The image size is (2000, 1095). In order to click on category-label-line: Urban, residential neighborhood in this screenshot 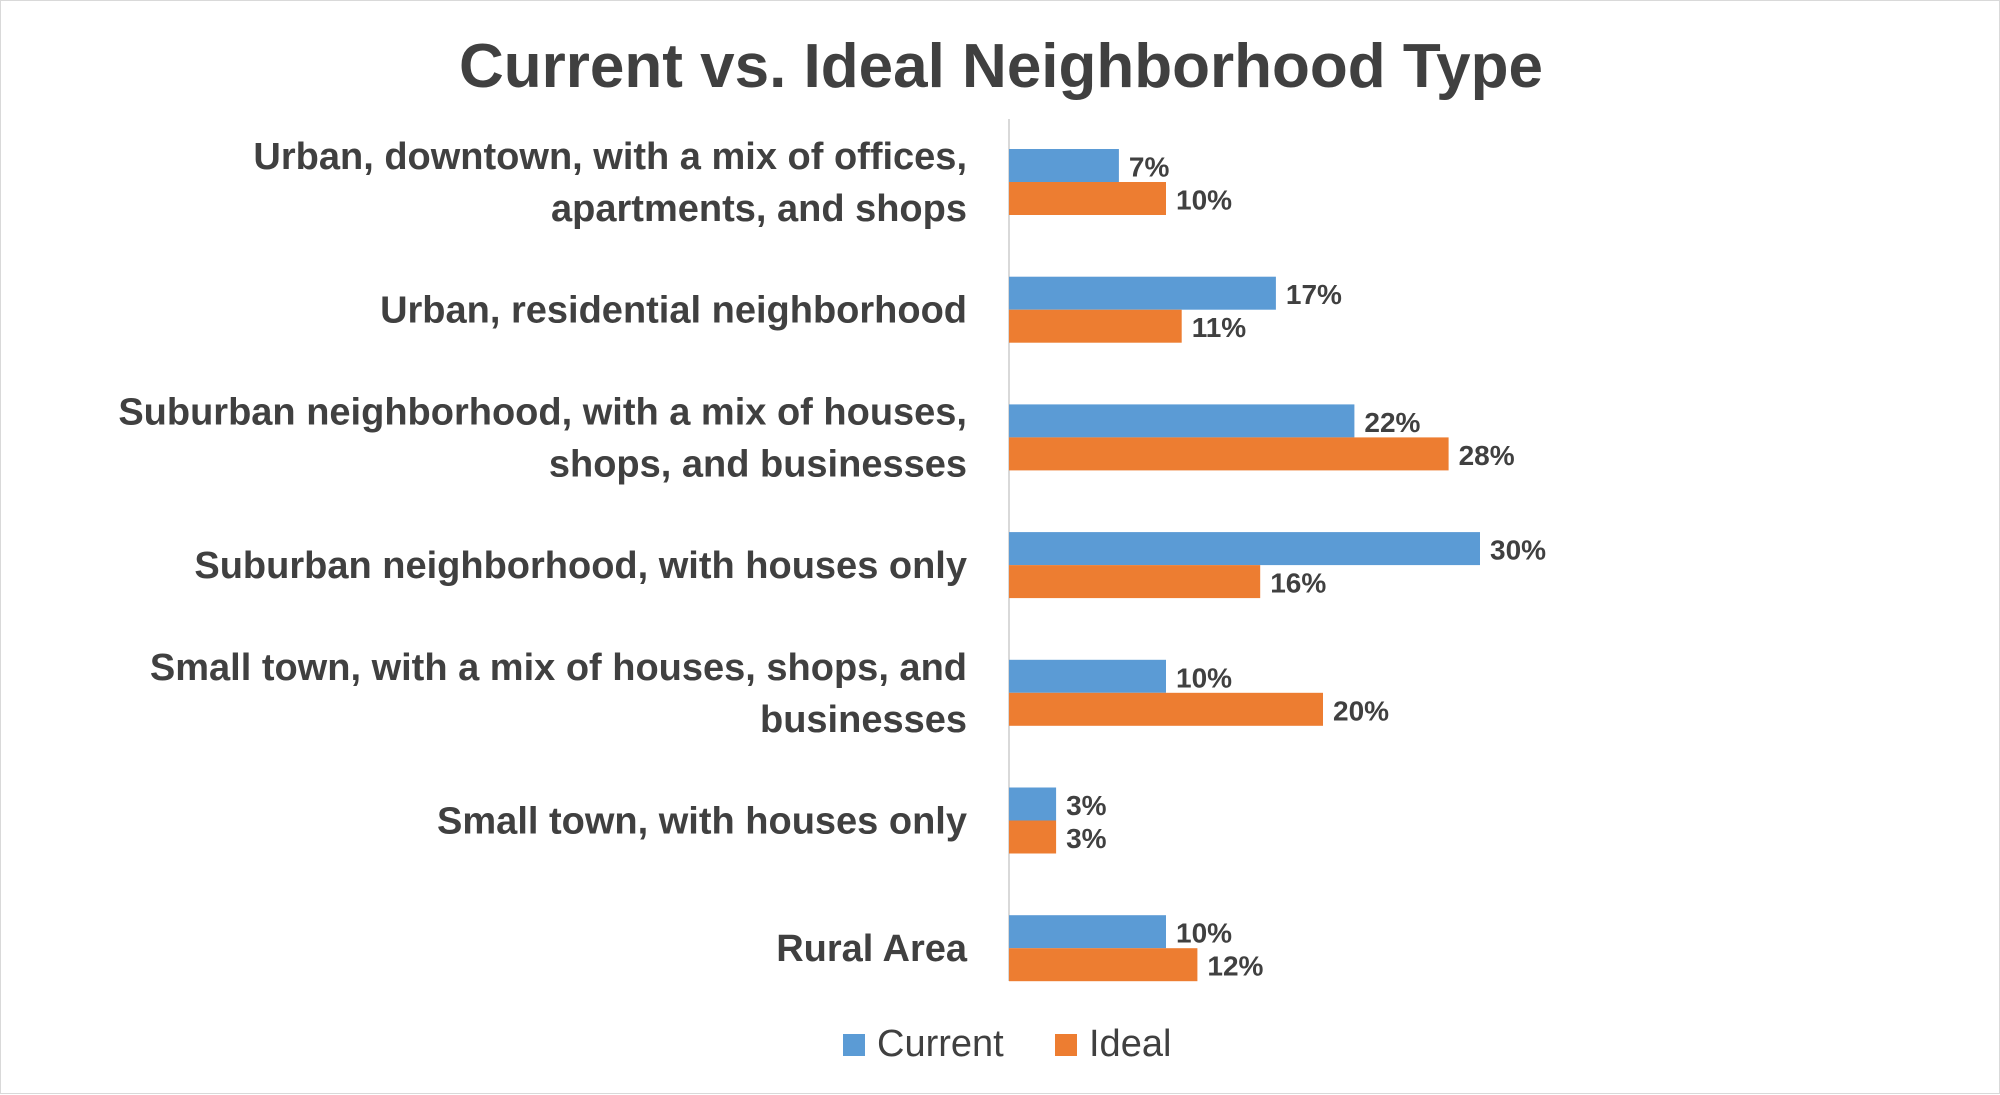, I will do `click(673, 311)`.